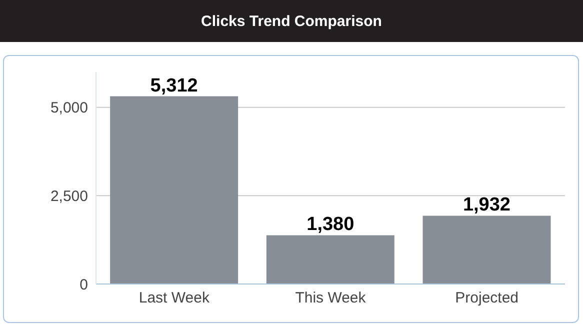 The height and width of the screenshot is (325, 583). What do you see at coordinates (84, 285) in the screenshot?
I see `y-tick-label: 0` at bounding box center [84, 285].